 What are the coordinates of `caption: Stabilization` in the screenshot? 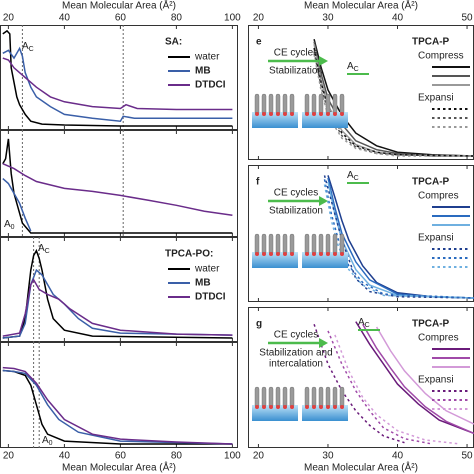 It's located at (296, 71).